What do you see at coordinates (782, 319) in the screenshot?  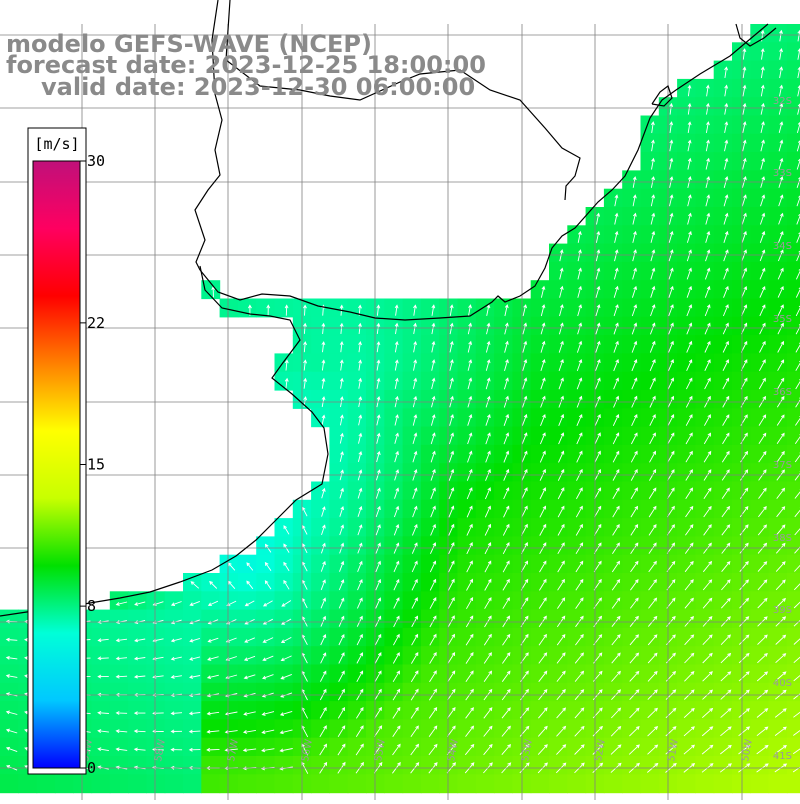 I see `latitude-label: 35S` at bounding box center [782, 319].